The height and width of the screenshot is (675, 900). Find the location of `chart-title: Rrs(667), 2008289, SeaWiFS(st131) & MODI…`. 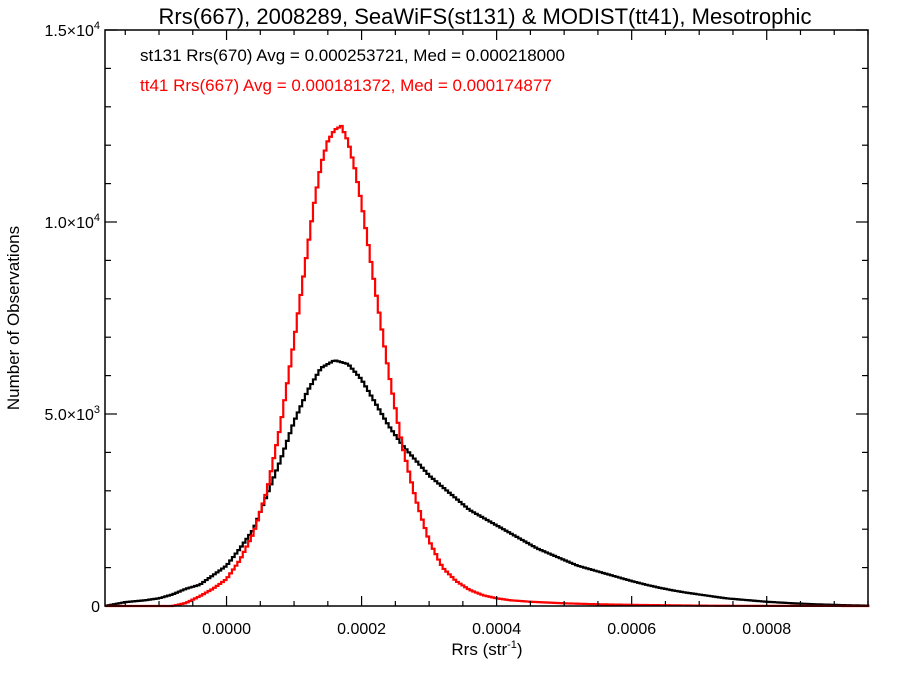

chart-title: Rrs(667), 2008289, SeaWiFS(st131) & MODI… is located at coordinates (485, 16).